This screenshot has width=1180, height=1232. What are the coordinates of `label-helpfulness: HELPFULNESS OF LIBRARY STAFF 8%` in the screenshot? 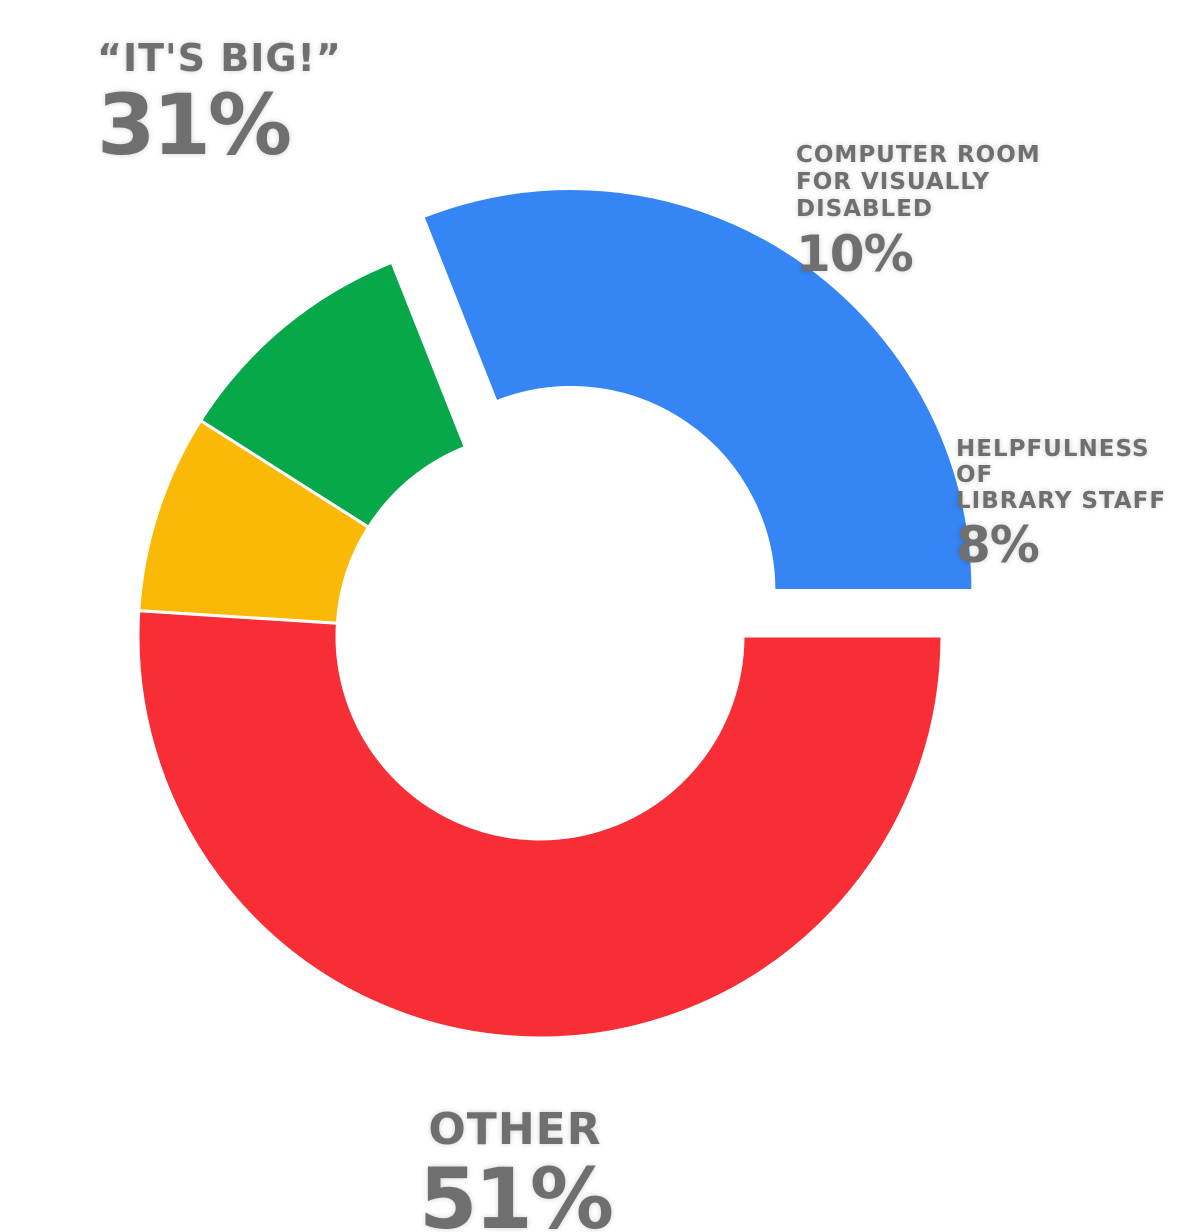 It's located at (1068, 506).